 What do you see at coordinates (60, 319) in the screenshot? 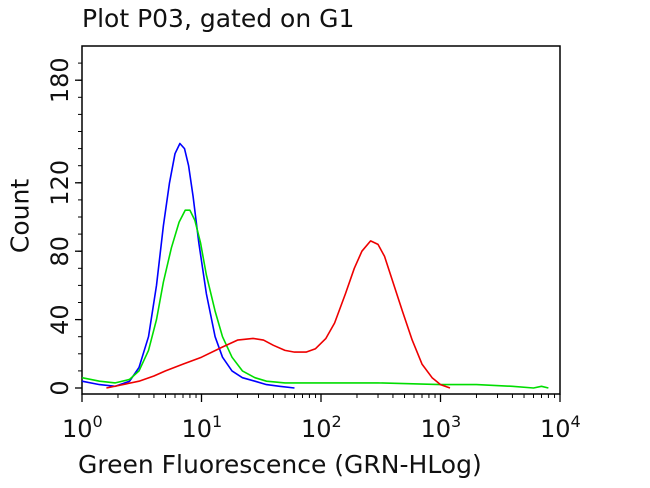
I see `y-tick-label: 40` at bounding box center [60, 319].